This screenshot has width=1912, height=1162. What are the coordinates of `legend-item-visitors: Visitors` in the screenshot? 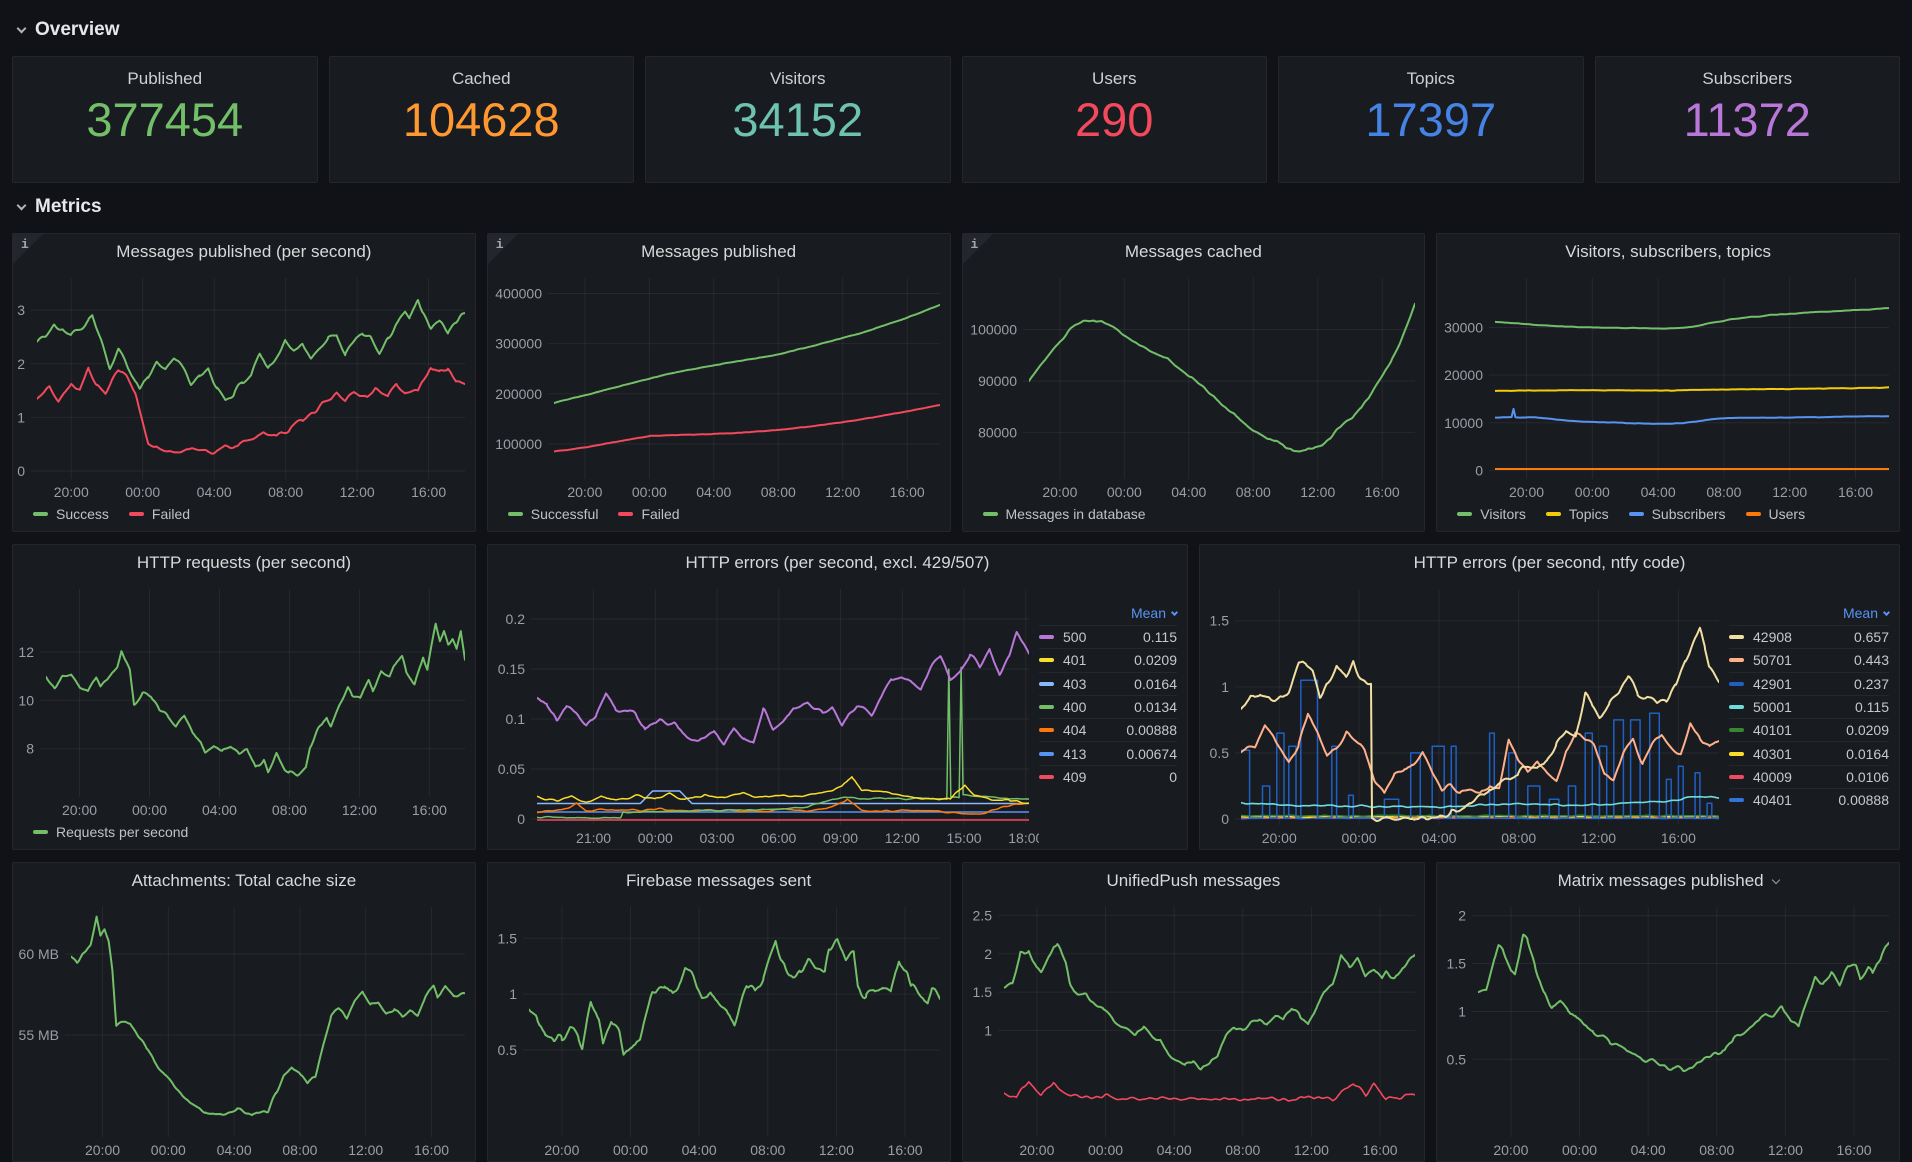 It's located at (1491, 514).